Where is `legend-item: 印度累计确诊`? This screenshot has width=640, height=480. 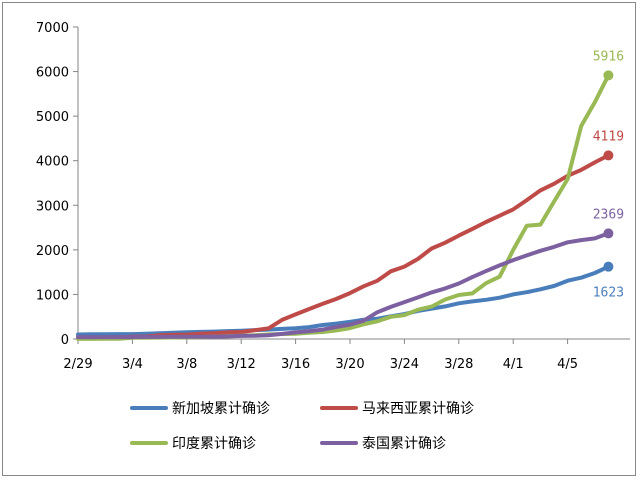
legend-item: 印度累计确诊 is located at coordinates (193, 444).